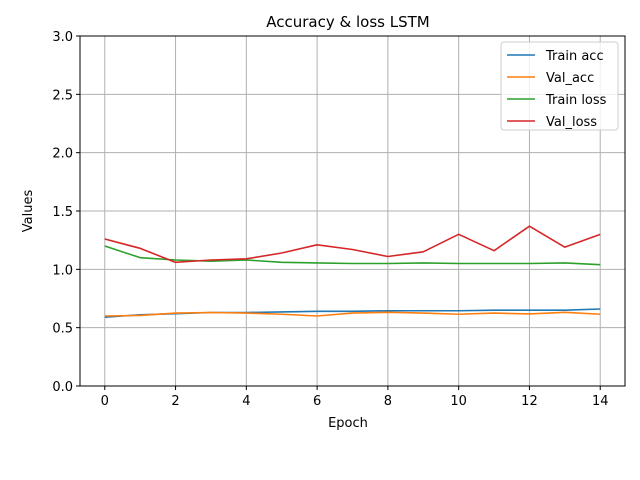 This screenshot has height=480, width=640. What do you see at coordinates (574, 56) in the screenshot?
I see `legend-label-train-acc: Train acc` at bounding box center [574, 56].